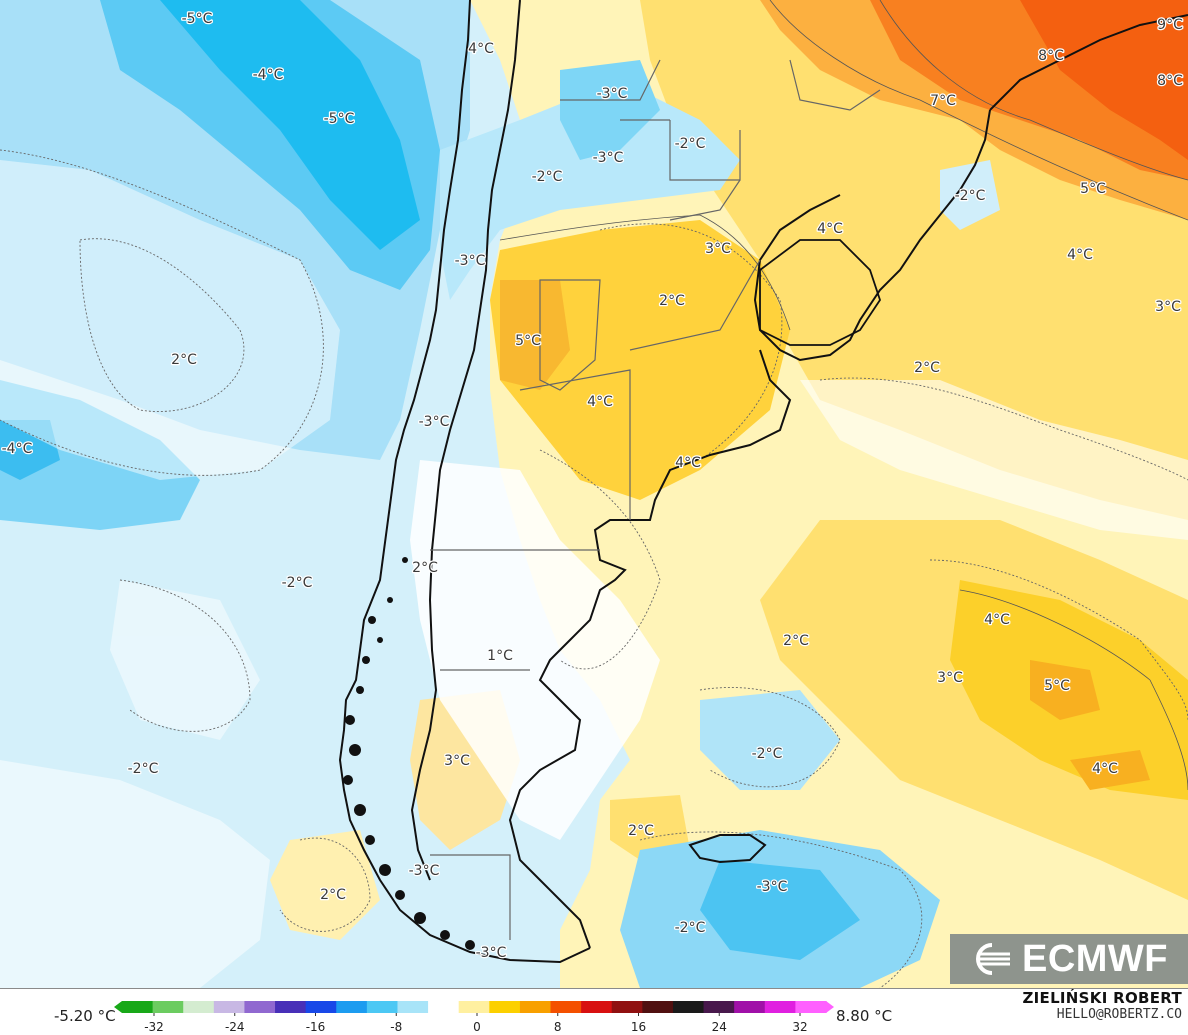 This screenshot has height=1035, width=1188. I want to click on colorbar-tick-label: 16, so click(638, 1027).